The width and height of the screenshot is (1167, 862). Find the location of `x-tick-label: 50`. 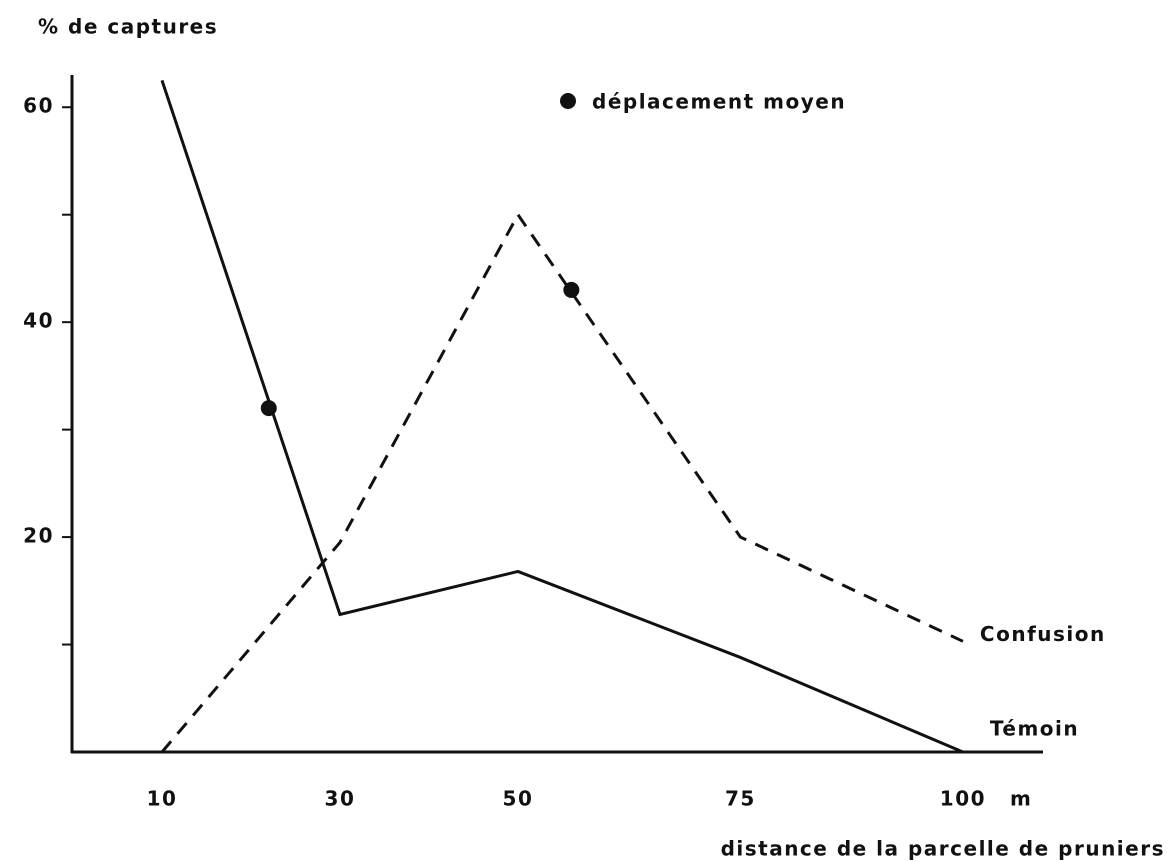

x-tick-label: 50 is located at coordinates (518, 799).